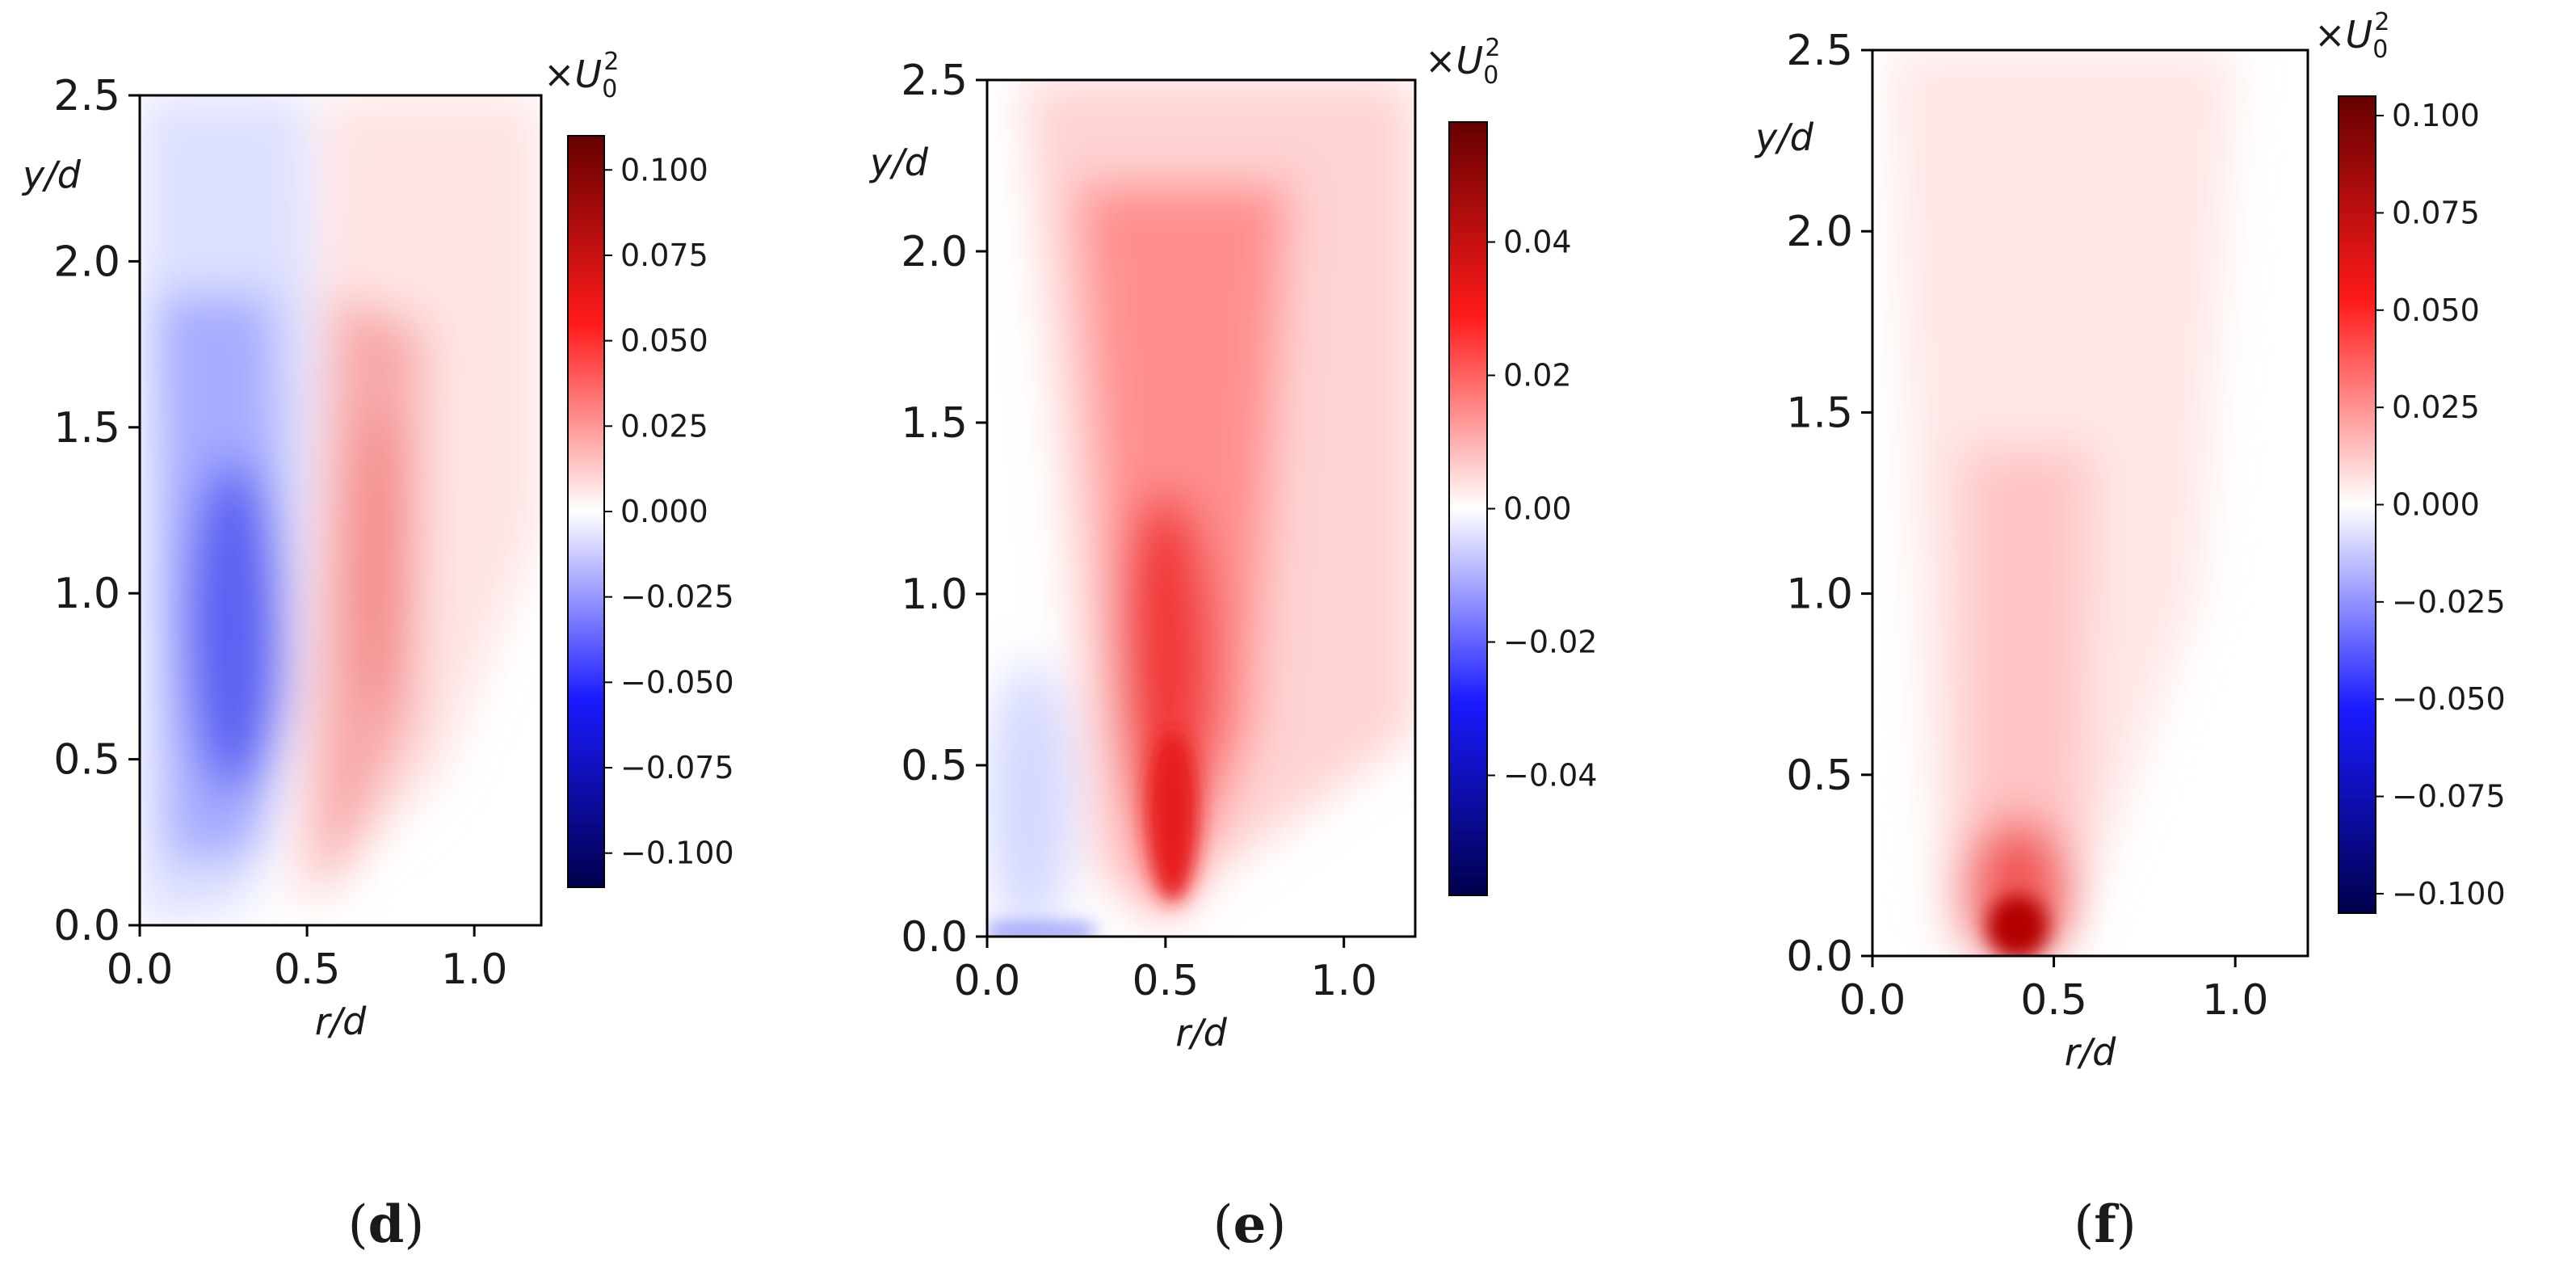 The image size is (2576, 1280). What do you see at coordinates (1537, 242) in the screenshot?
I see `colorbar-tick-label: 0.04` at bounding box center [1537, 242].